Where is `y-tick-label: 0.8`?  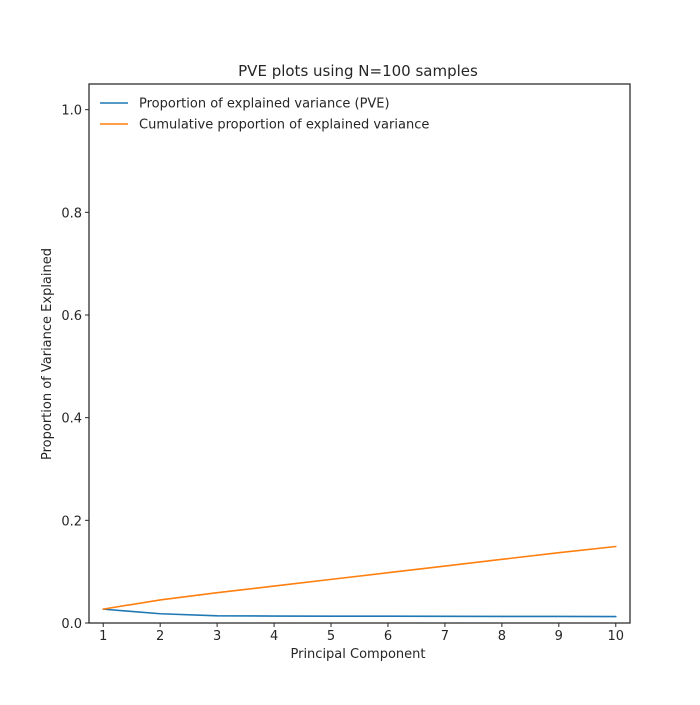
y-tick-label: 0.8 is located at coordinates (71, 213).